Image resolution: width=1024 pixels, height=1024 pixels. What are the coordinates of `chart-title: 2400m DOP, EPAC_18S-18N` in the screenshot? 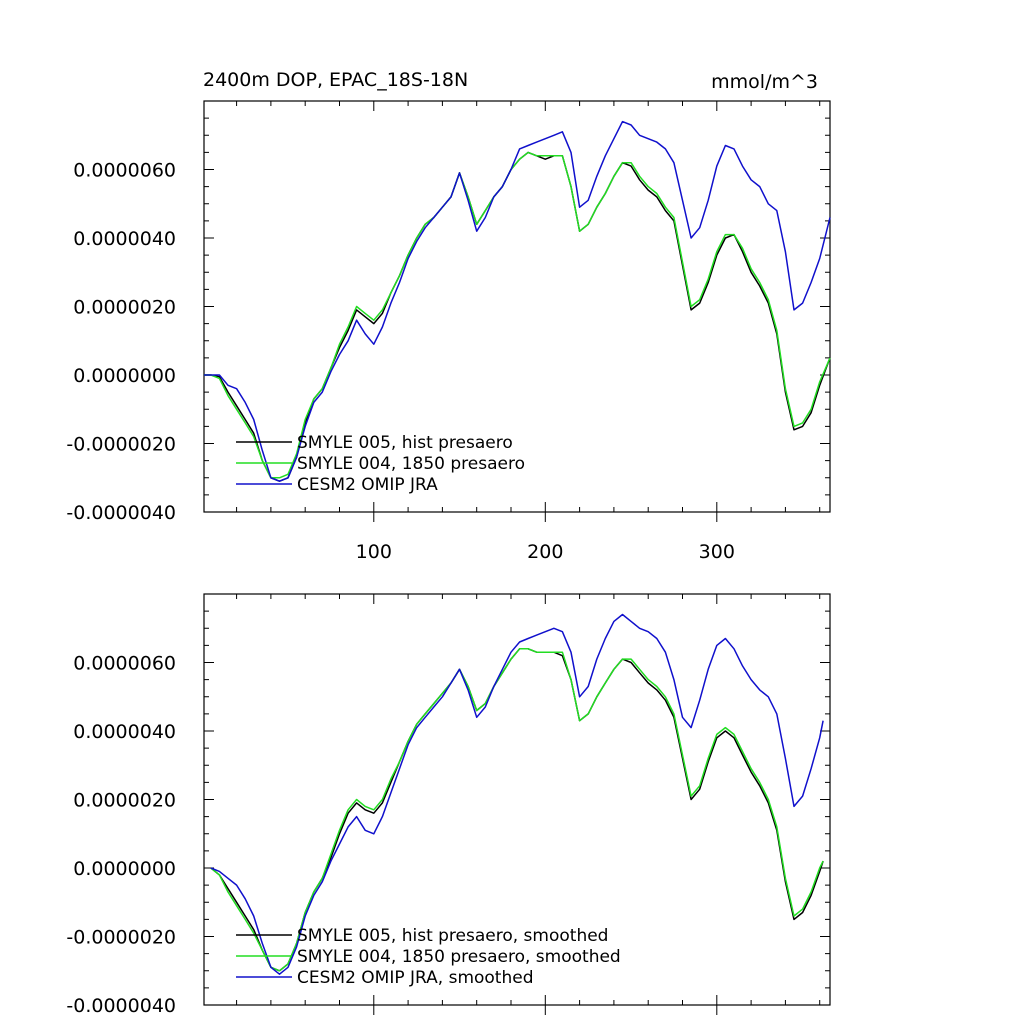 It's located at (335, 80).